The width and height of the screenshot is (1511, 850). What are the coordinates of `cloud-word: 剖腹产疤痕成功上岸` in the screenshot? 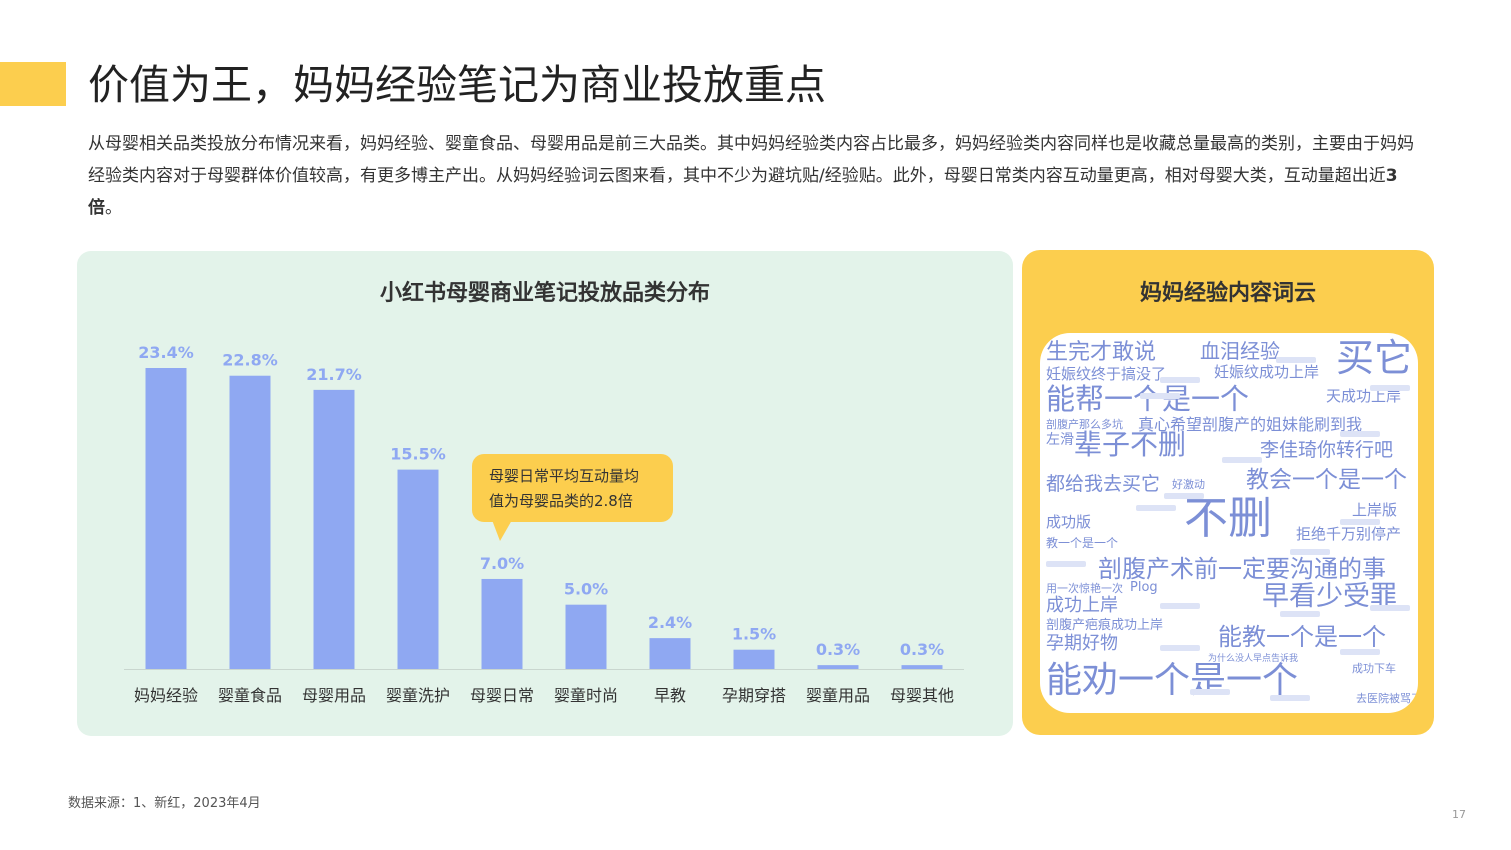 It's located at (1105, 625).